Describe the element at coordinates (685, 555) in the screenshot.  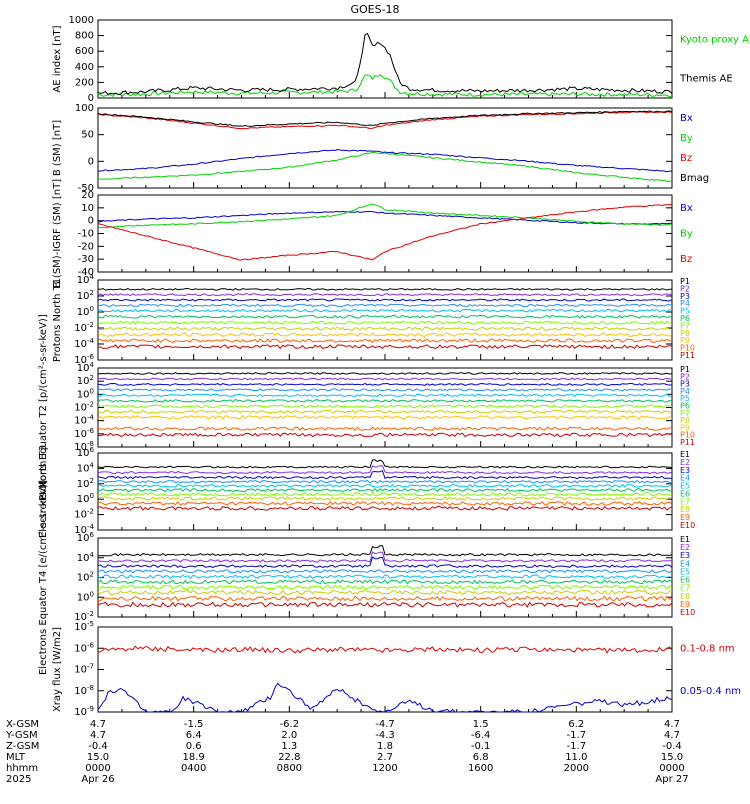
I see `legend-label: E3` at that location.